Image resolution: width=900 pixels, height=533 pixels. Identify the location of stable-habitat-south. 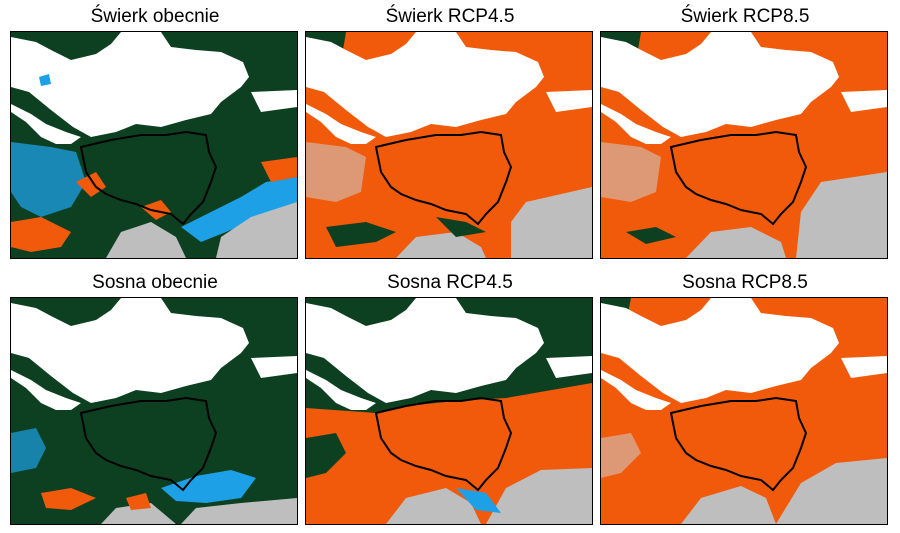
(461, 227).